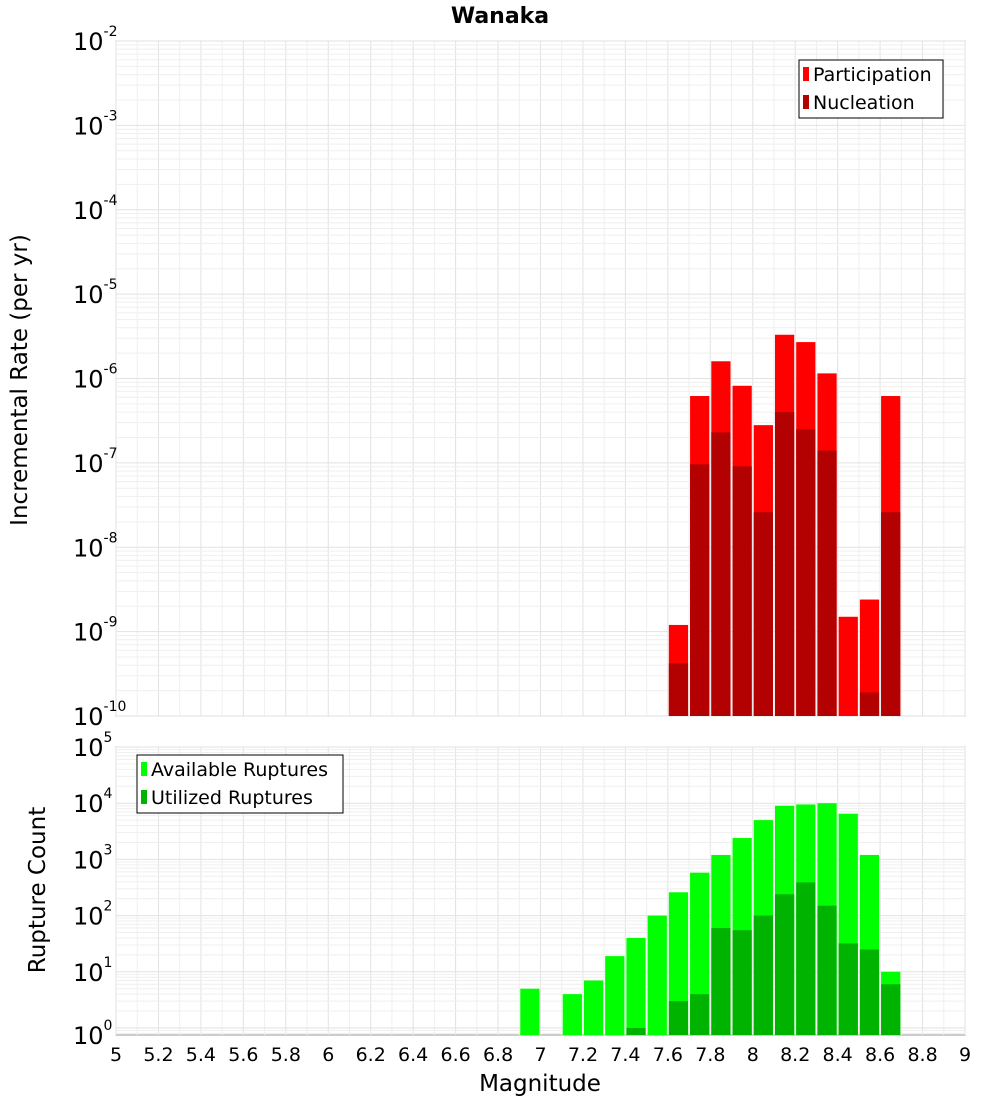  Describe the element at coordinates (95, 209) in the screenshot. I see `y-tick-label: 10⁻⁴` at that location.